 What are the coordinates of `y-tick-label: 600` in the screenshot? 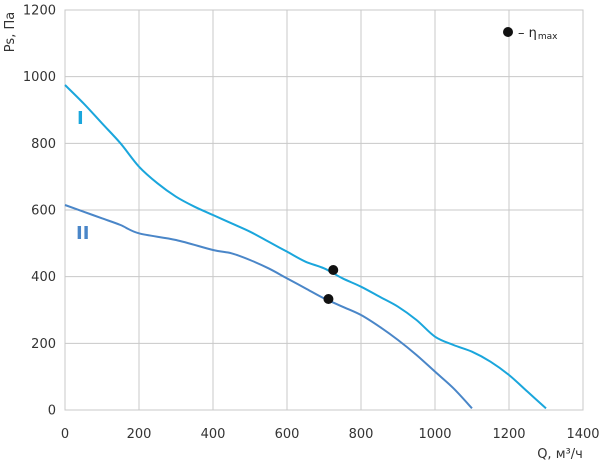 It's located at (43, 211).